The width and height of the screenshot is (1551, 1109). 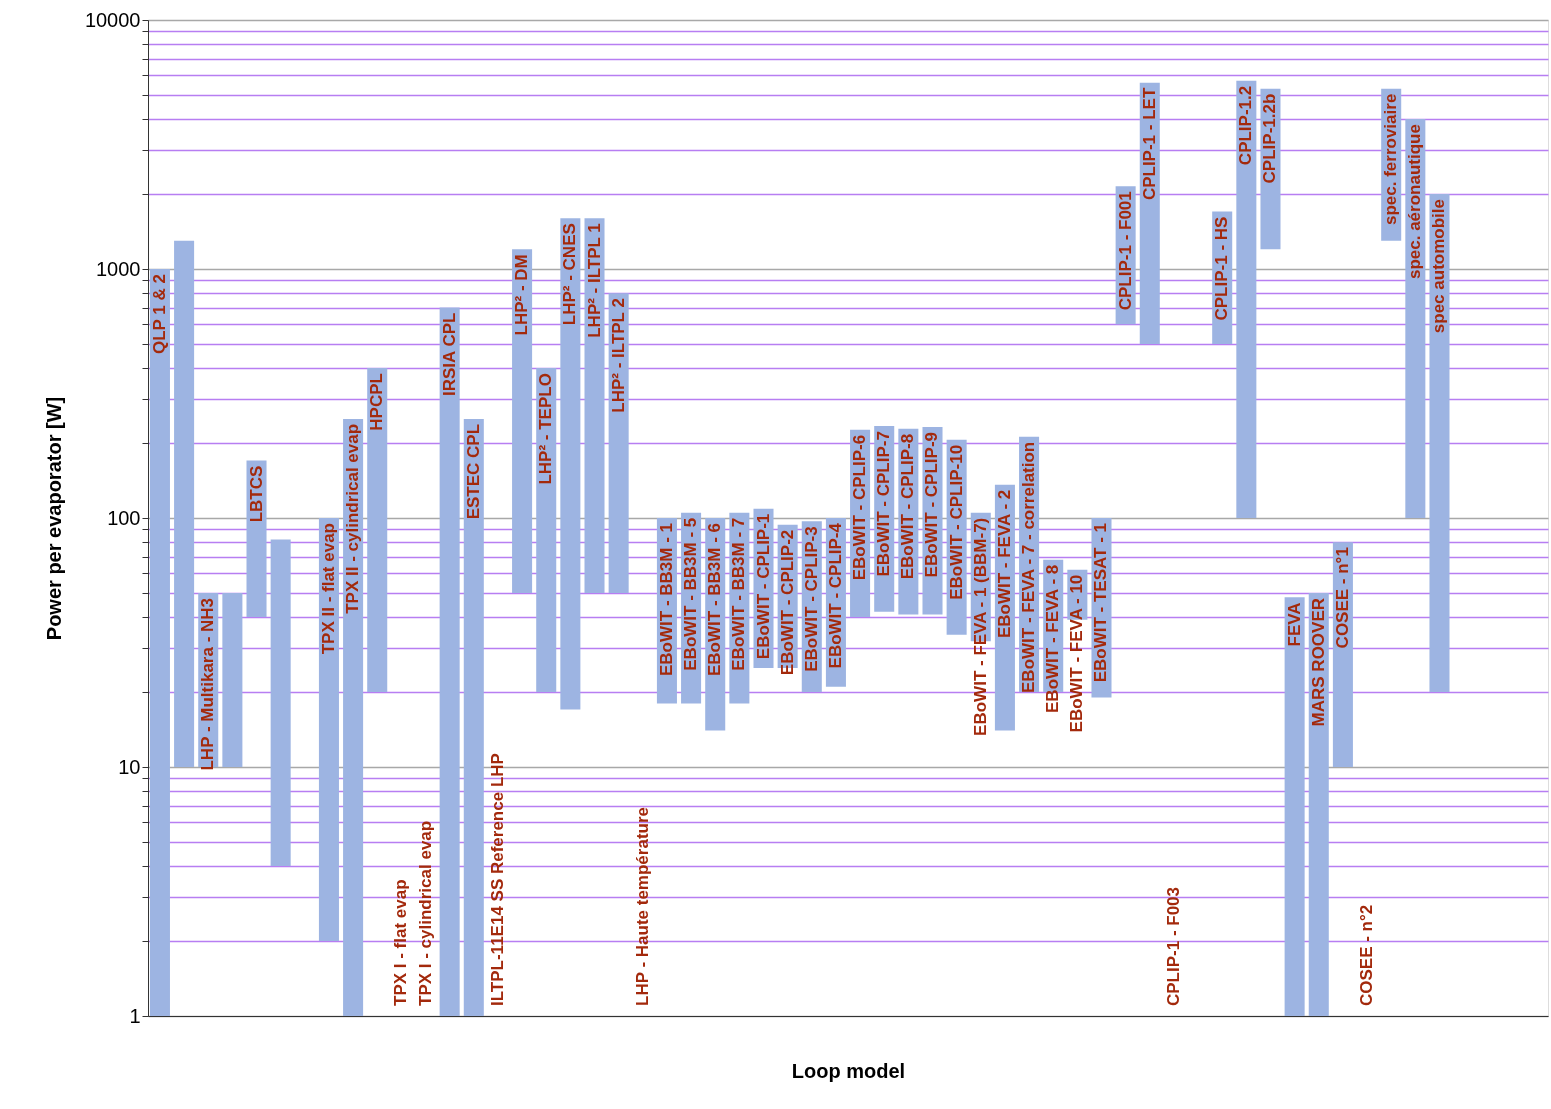 What do you see at coordinates (522, 295) in the screenshot?
I see `x-tick-label: LHP² - DM` at bounding box center [522, 295].